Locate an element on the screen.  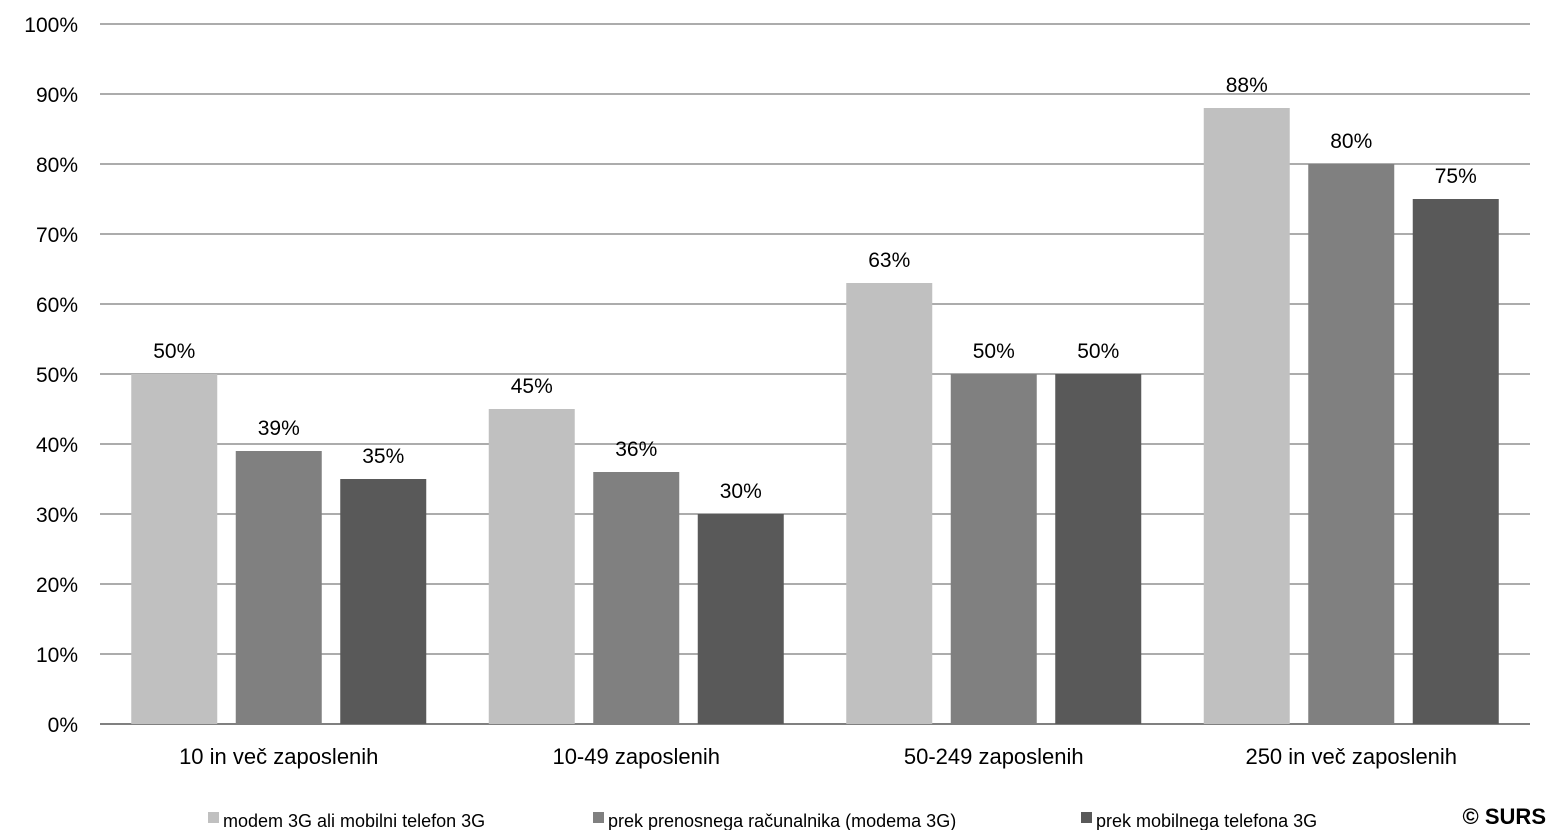
y-tick-label: 40% is located at coordinates (57, 445).